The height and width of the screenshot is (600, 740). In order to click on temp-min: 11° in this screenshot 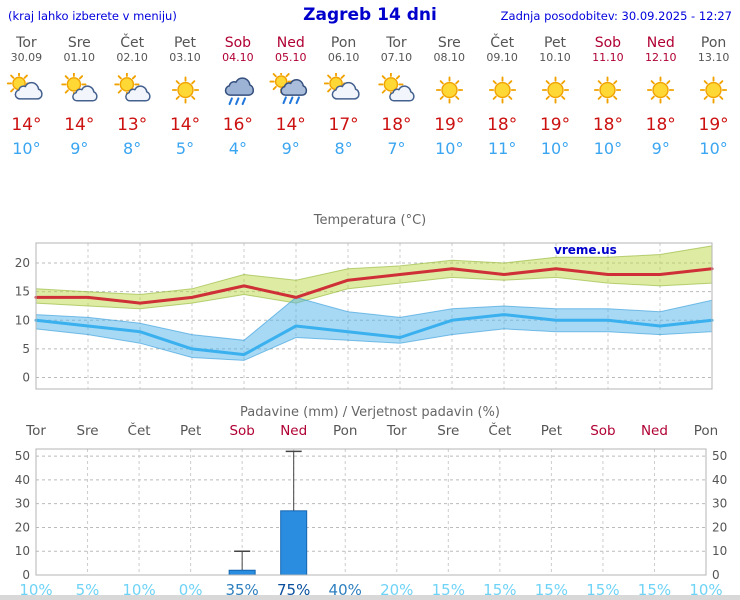, I will do `click(502, 148)`.